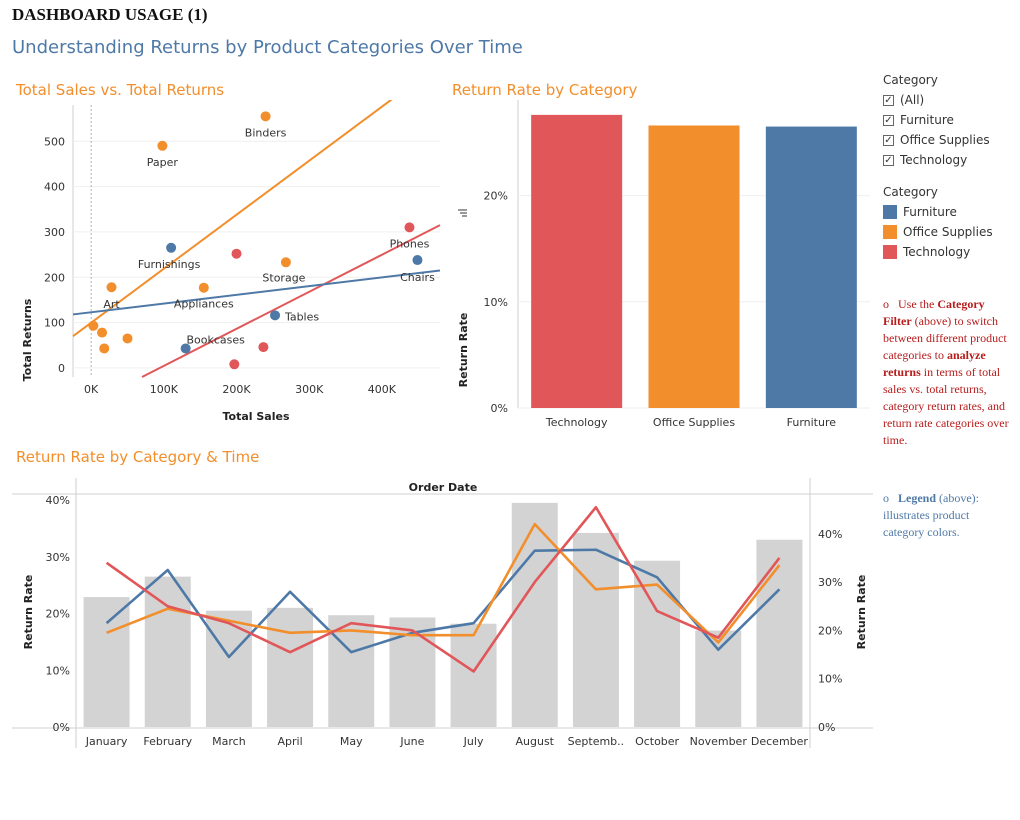  I want to click on scatter-point-label: Phones, so click(410, 243).